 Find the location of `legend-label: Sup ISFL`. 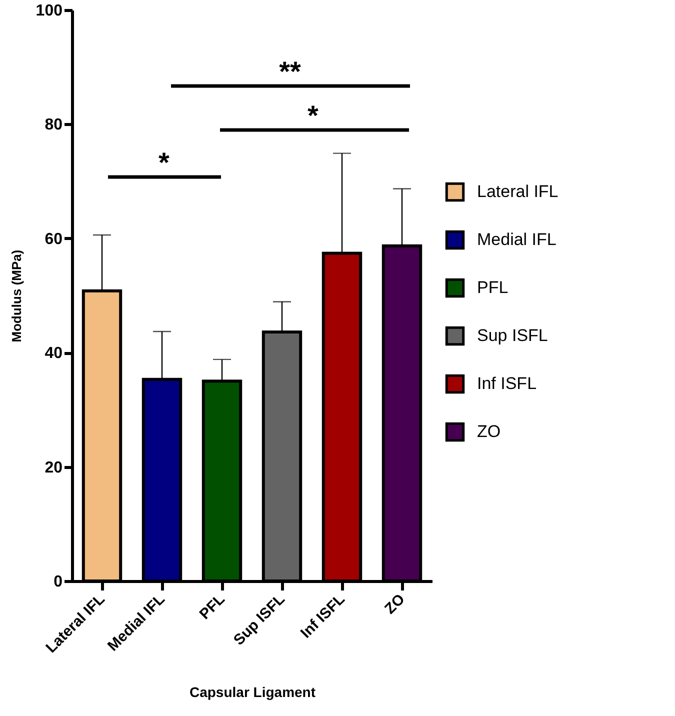

legend-label: Sup ISFL is located at coordinates (512, 335).